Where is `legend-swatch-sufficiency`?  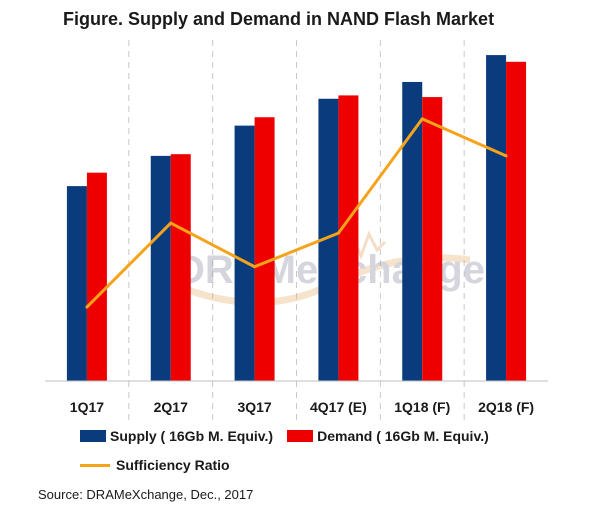 legend-swatch-sufficiency is located at coordinates (95, 465).